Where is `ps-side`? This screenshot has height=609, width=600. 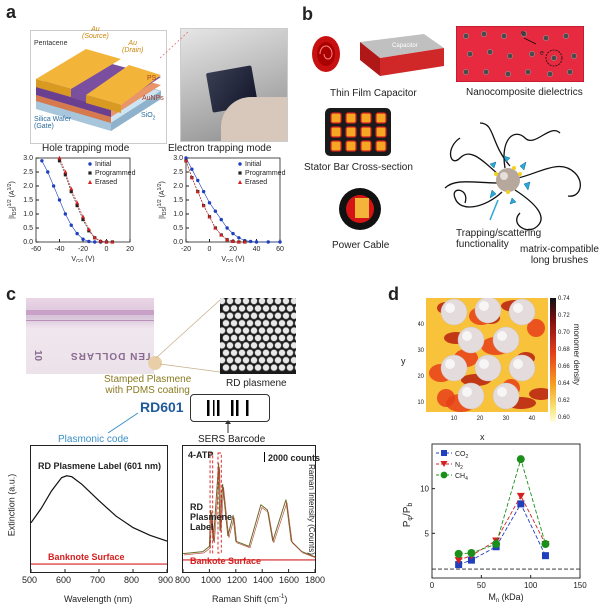
ps-side is located at coordinates (73, 109).